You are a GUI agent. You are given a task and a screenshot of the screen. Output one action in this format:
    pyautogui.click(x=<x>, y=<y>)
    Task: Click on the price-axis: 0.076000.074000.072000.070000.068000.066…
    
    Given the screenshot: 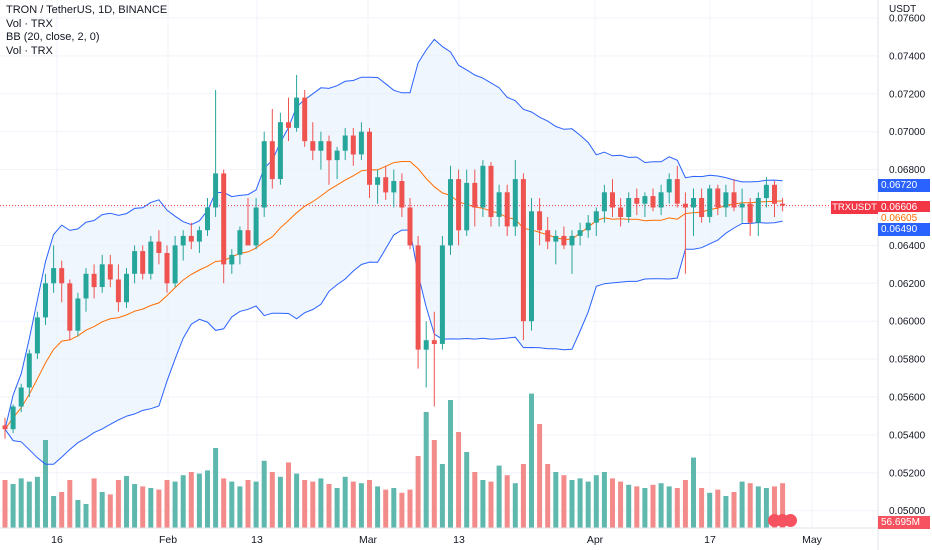 What is the action you would take?
    pyautogui.click(x=907, y=266)
    